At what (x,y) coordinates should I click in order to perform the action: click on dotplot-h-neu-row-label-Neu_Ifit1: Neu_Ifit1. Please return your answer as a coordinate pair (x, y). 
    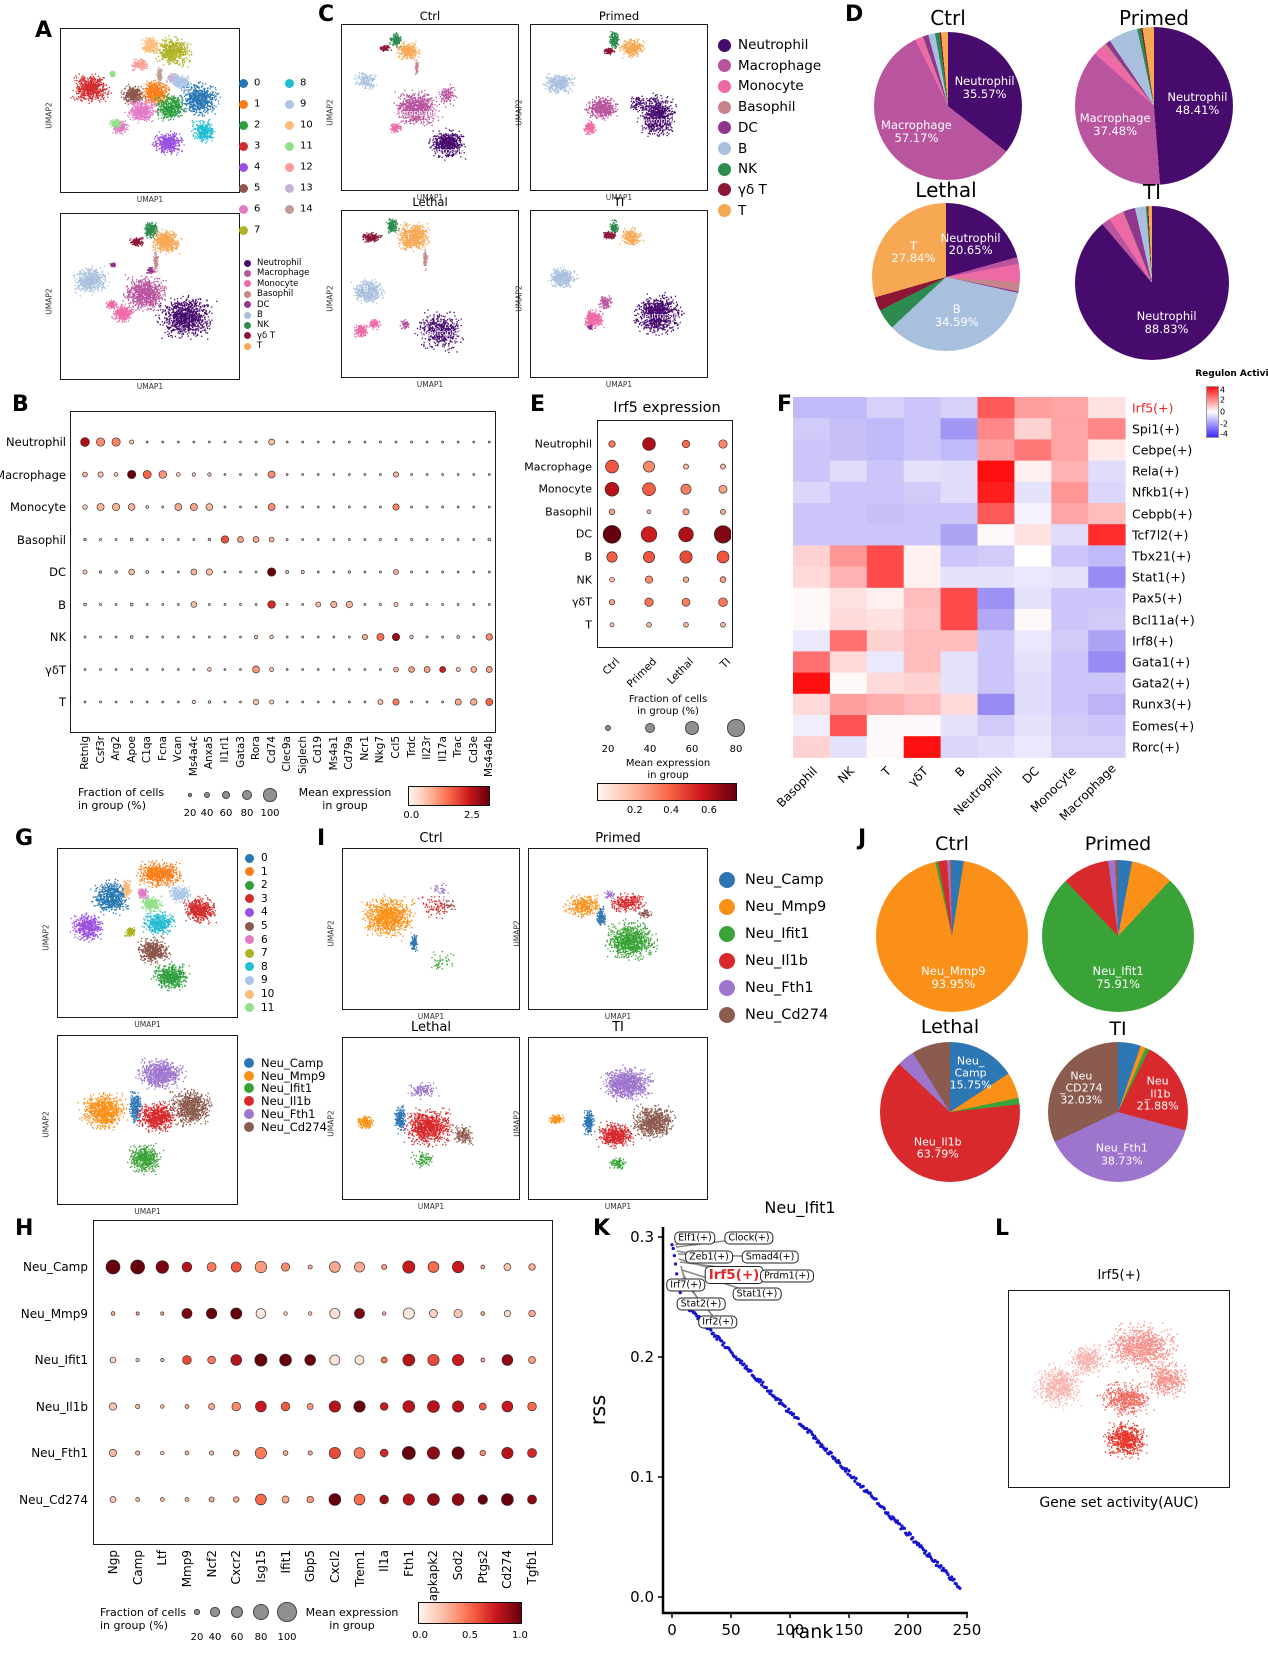
    Looking at the image, I should click on (61, 1360).